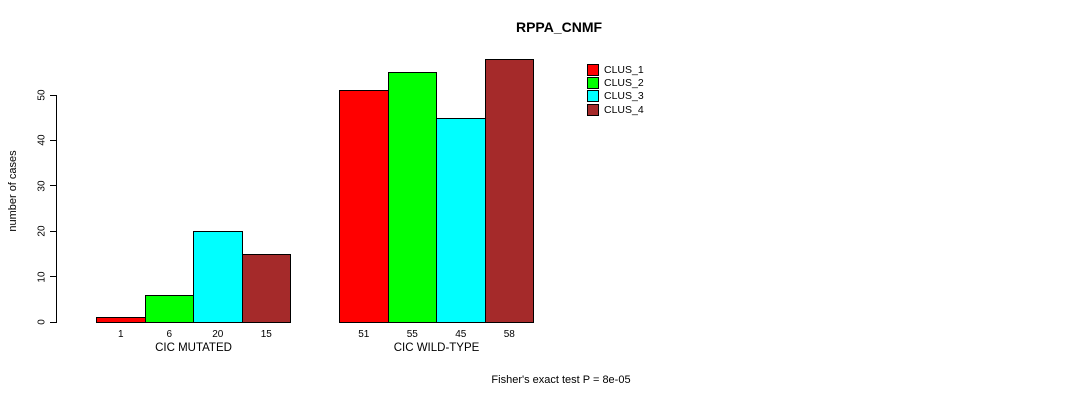 This screenshot has height=400, width=1090. Describe the element at coordinates (509, 334) in the screenshot. I see `bar-value-label: 58` at that location.